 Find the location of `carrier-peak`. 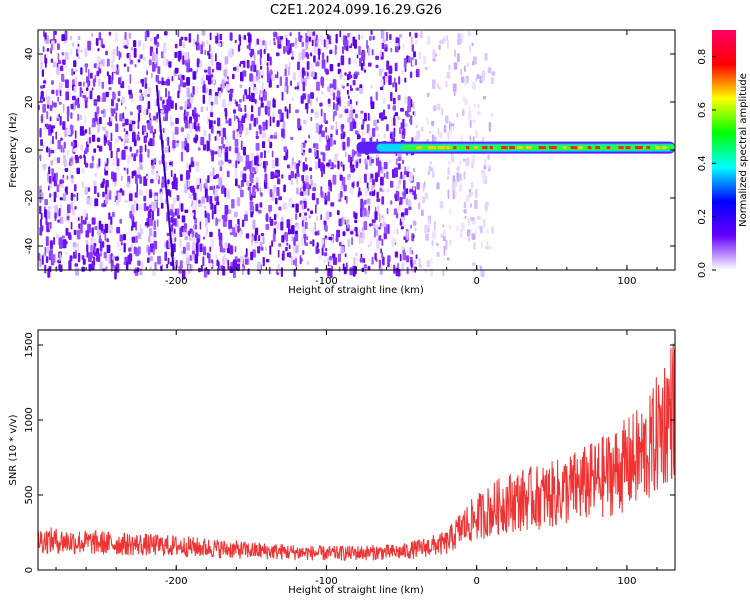

carrier-peak is located at coordinates (638, 148).